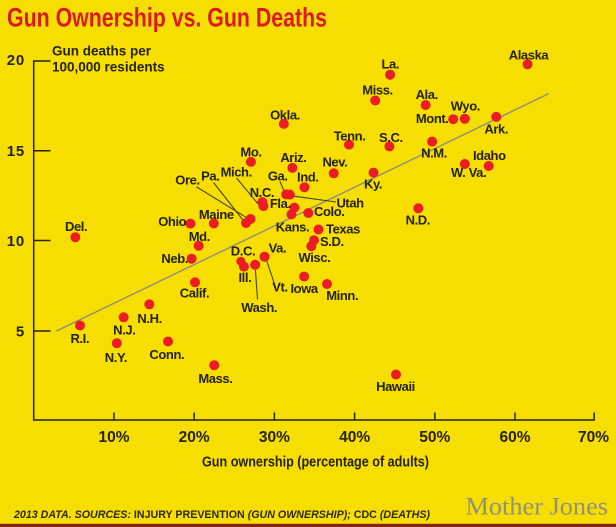  Describe the element at coordinates (434, 152) in the screenshot. I see `svg-text: N.M.` at that location.